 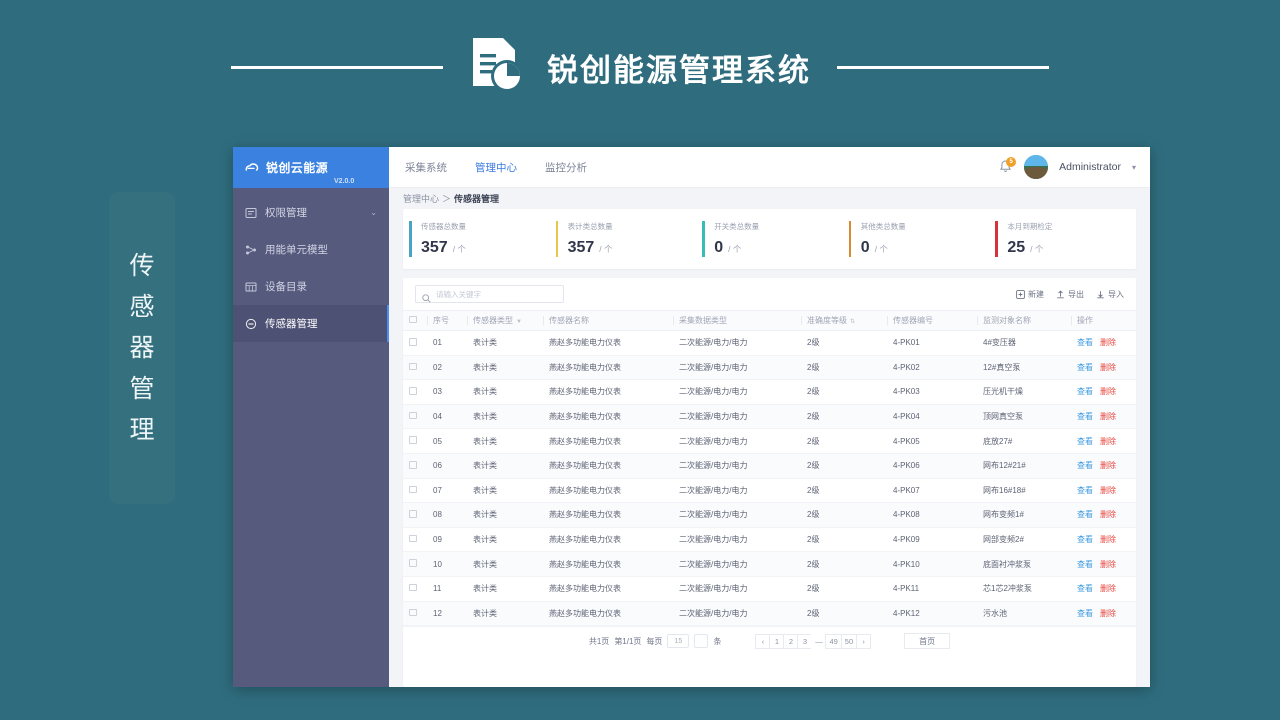 I want to click on sidebar-item-energy-unit-model: 用能单元模型, so click(x=311, y=249).